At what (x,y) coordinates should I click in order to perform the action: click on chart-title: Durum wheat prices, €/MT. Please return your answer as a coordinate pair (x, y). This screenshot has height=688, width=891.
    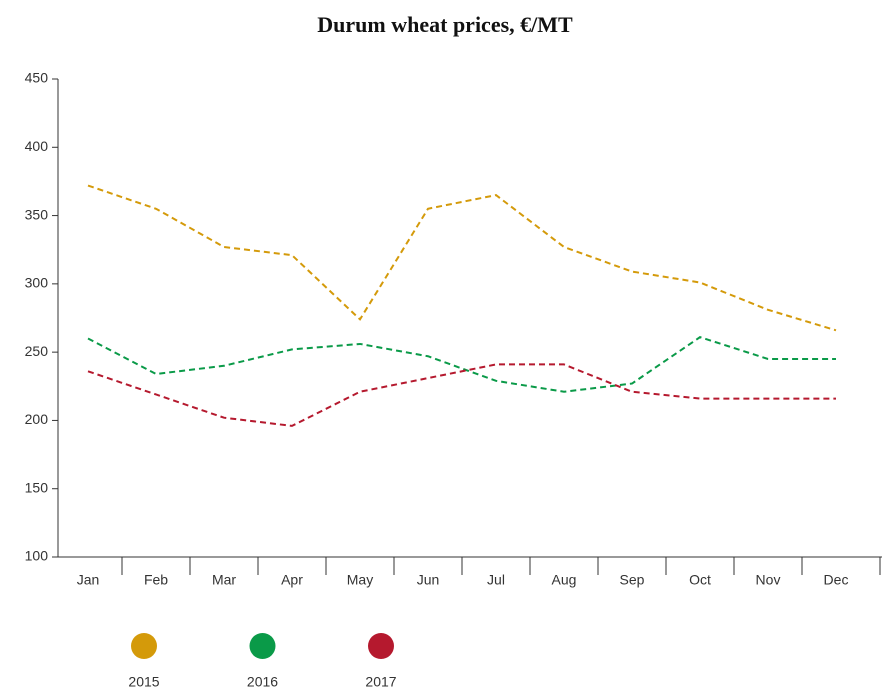
    Looking at the image, I should click on (445, 24).